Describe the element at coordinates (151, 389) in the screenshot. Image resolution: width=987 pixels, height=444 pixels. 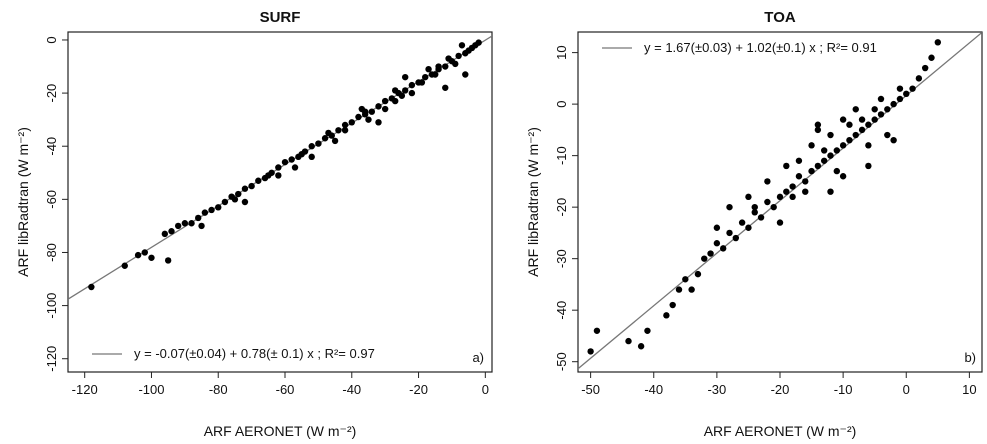
I see `x-tick-label: -100` at that location.